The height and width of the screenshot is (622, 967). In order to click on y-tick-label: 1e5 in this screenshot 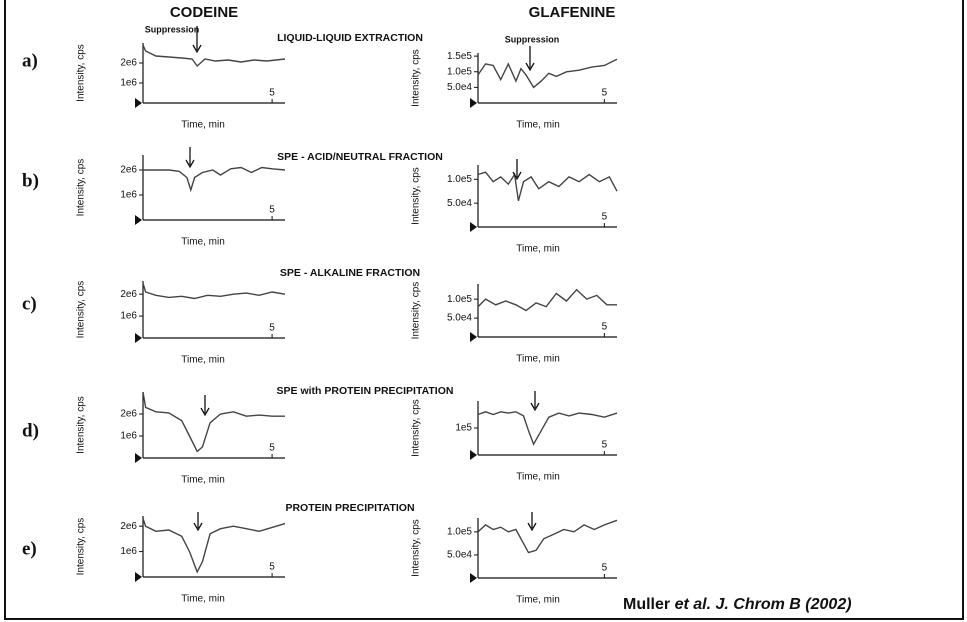, I will do `click(463, 428)`.